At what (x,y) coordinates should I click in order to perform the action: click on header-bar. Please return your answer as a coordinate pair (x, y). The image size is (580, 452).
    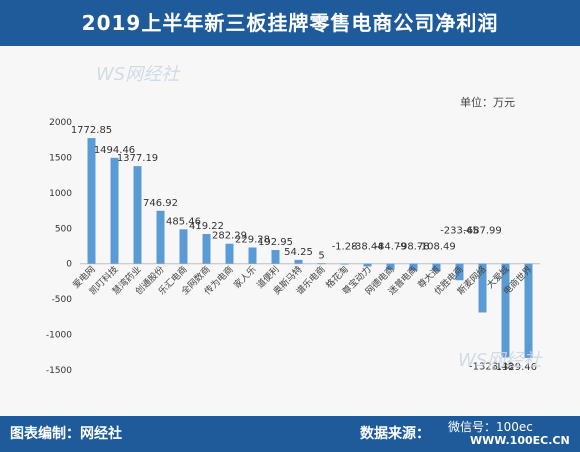
    Looking at the image, I should click on (290, 23).